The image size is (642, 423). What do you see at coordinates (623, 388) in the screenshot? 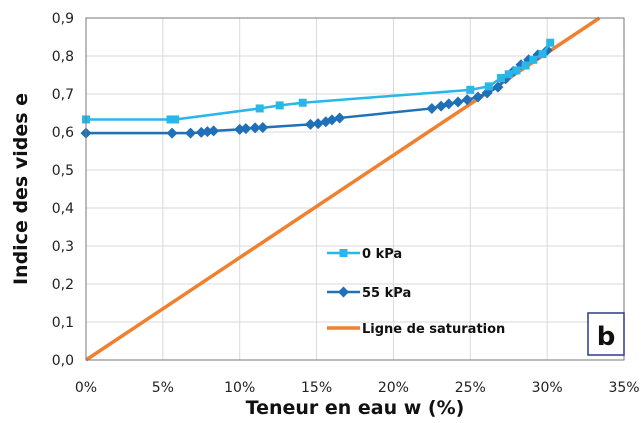
I see `x-tick-label: 35%` at bounding box center [623, 388].